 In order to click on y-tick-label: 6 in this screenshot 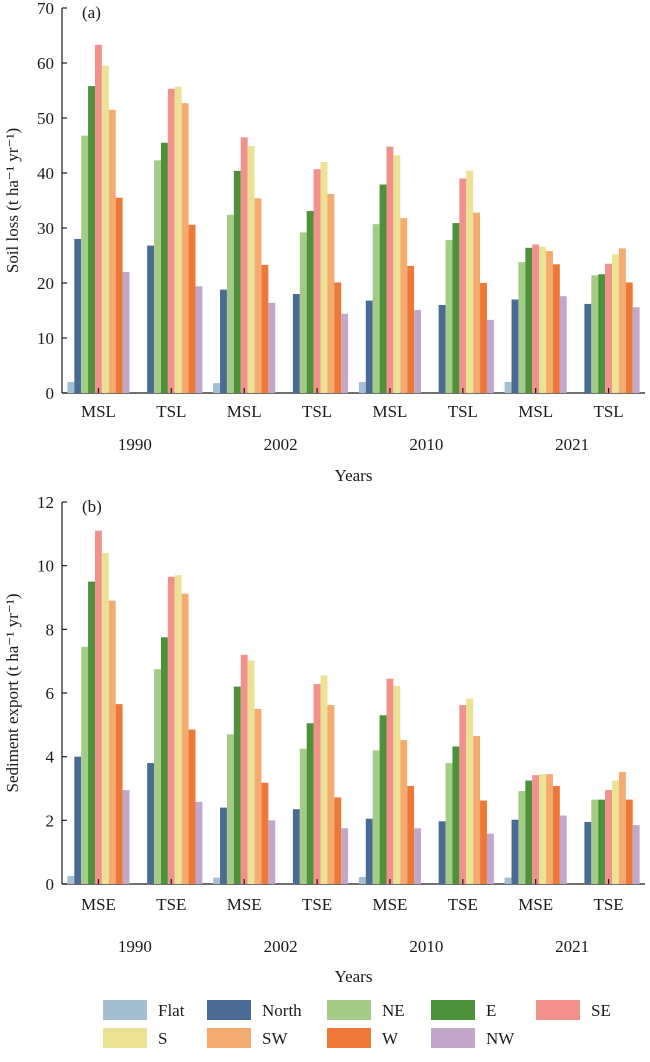, I will do `click(50, 693)`.